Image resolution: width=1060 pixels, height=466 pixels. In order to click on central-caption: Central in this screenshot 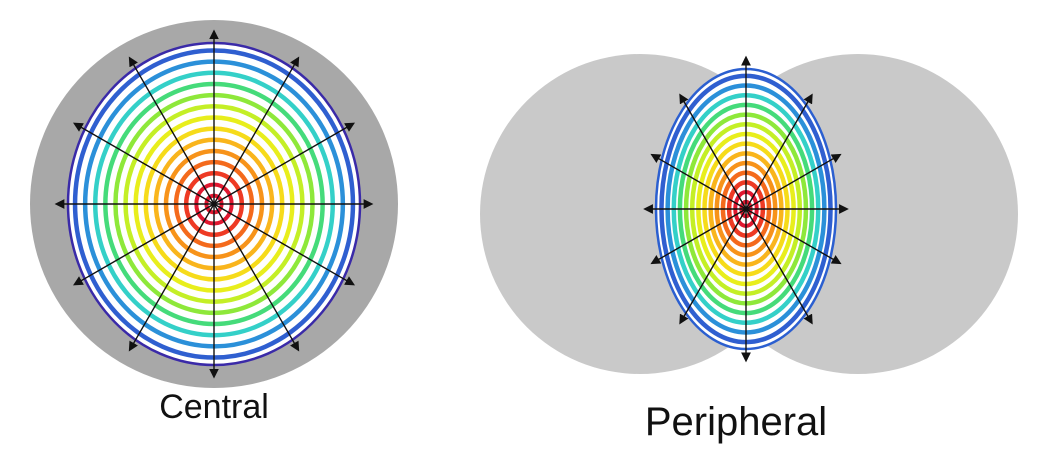, I will do `click(214, 407)`.